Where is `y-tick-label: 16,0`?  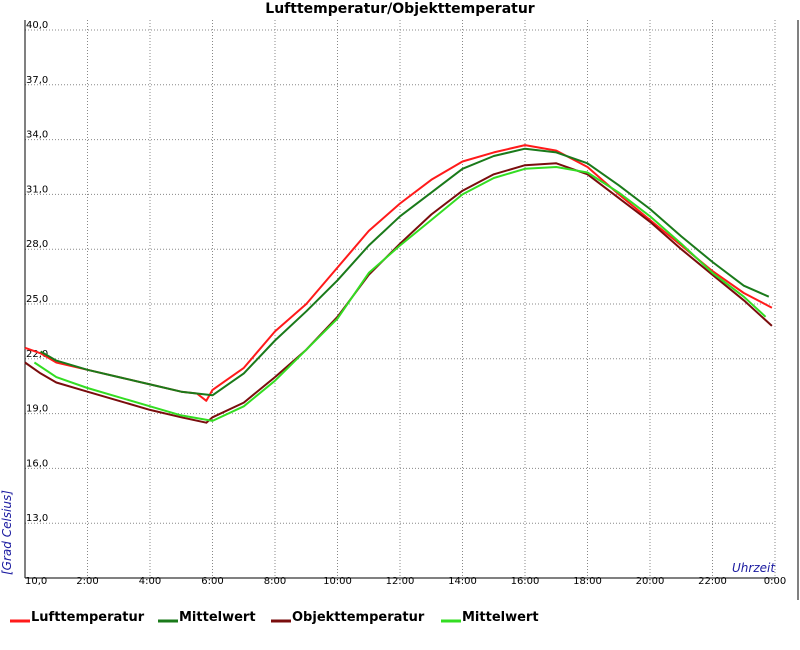 y-tick-label: 16,0 is located at coordinates (37, 463).